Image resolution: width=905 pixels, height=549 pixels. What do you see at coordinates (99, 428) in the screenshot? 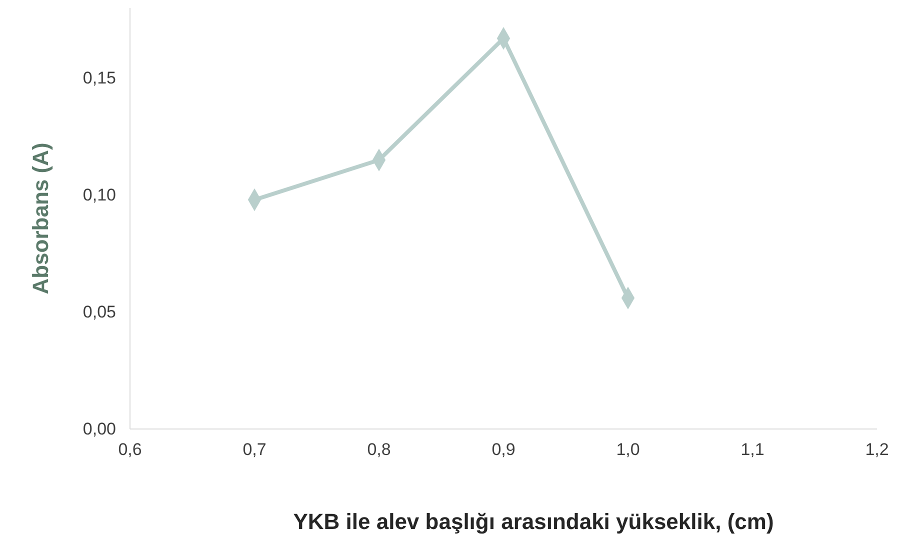
I see `y-tick-label: 0,00` at bounding box center [99, 428].